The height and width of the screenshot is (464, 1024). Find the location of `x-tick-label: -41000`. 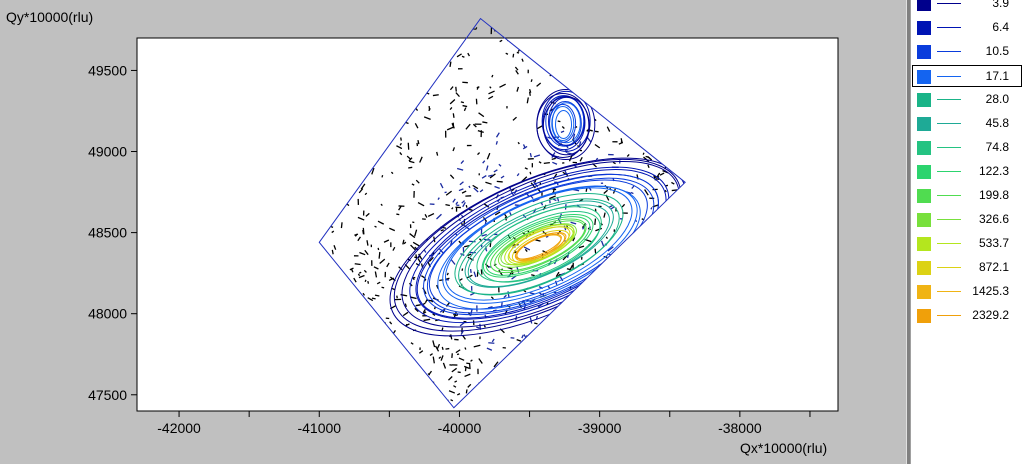

x-tick-label: -41000 is located at coordinates (319, 428).